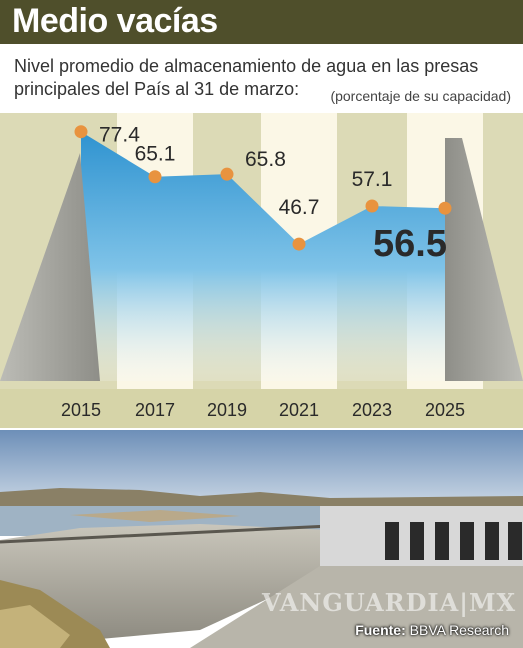 This screenshot has width=523, height=648. Describe the element at coordinates (227, 410) in the screenshot. I see `x-tick-2019: 2019` at that location.